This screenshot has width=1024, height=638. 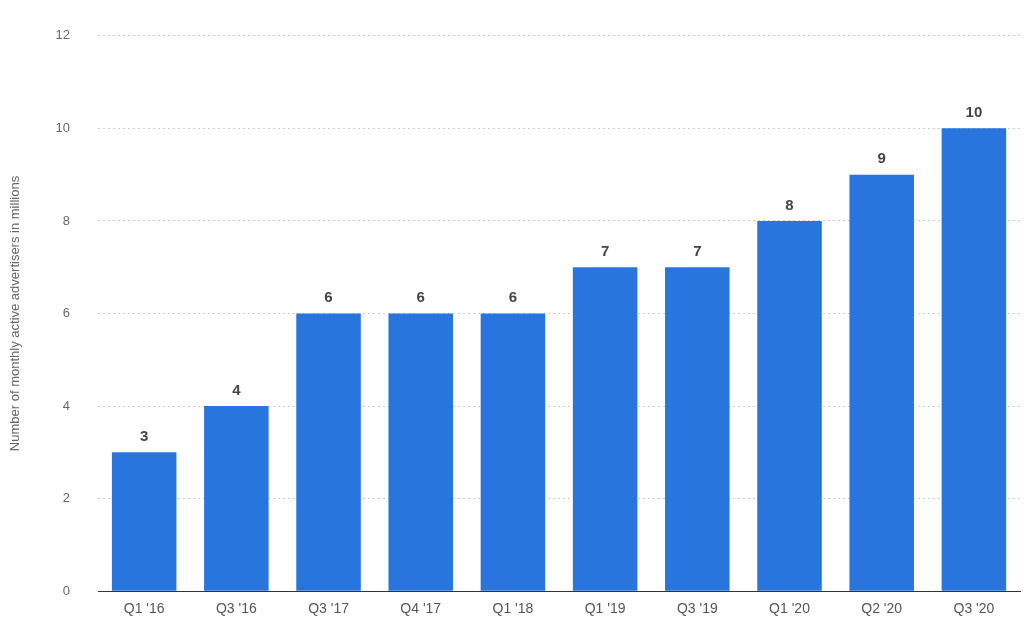 What do you see at coordinates (15, 313) in the screenshot?
I see `y-axis-title: Number of monthly active advertisers in millions` at bounding box center [15, 313].